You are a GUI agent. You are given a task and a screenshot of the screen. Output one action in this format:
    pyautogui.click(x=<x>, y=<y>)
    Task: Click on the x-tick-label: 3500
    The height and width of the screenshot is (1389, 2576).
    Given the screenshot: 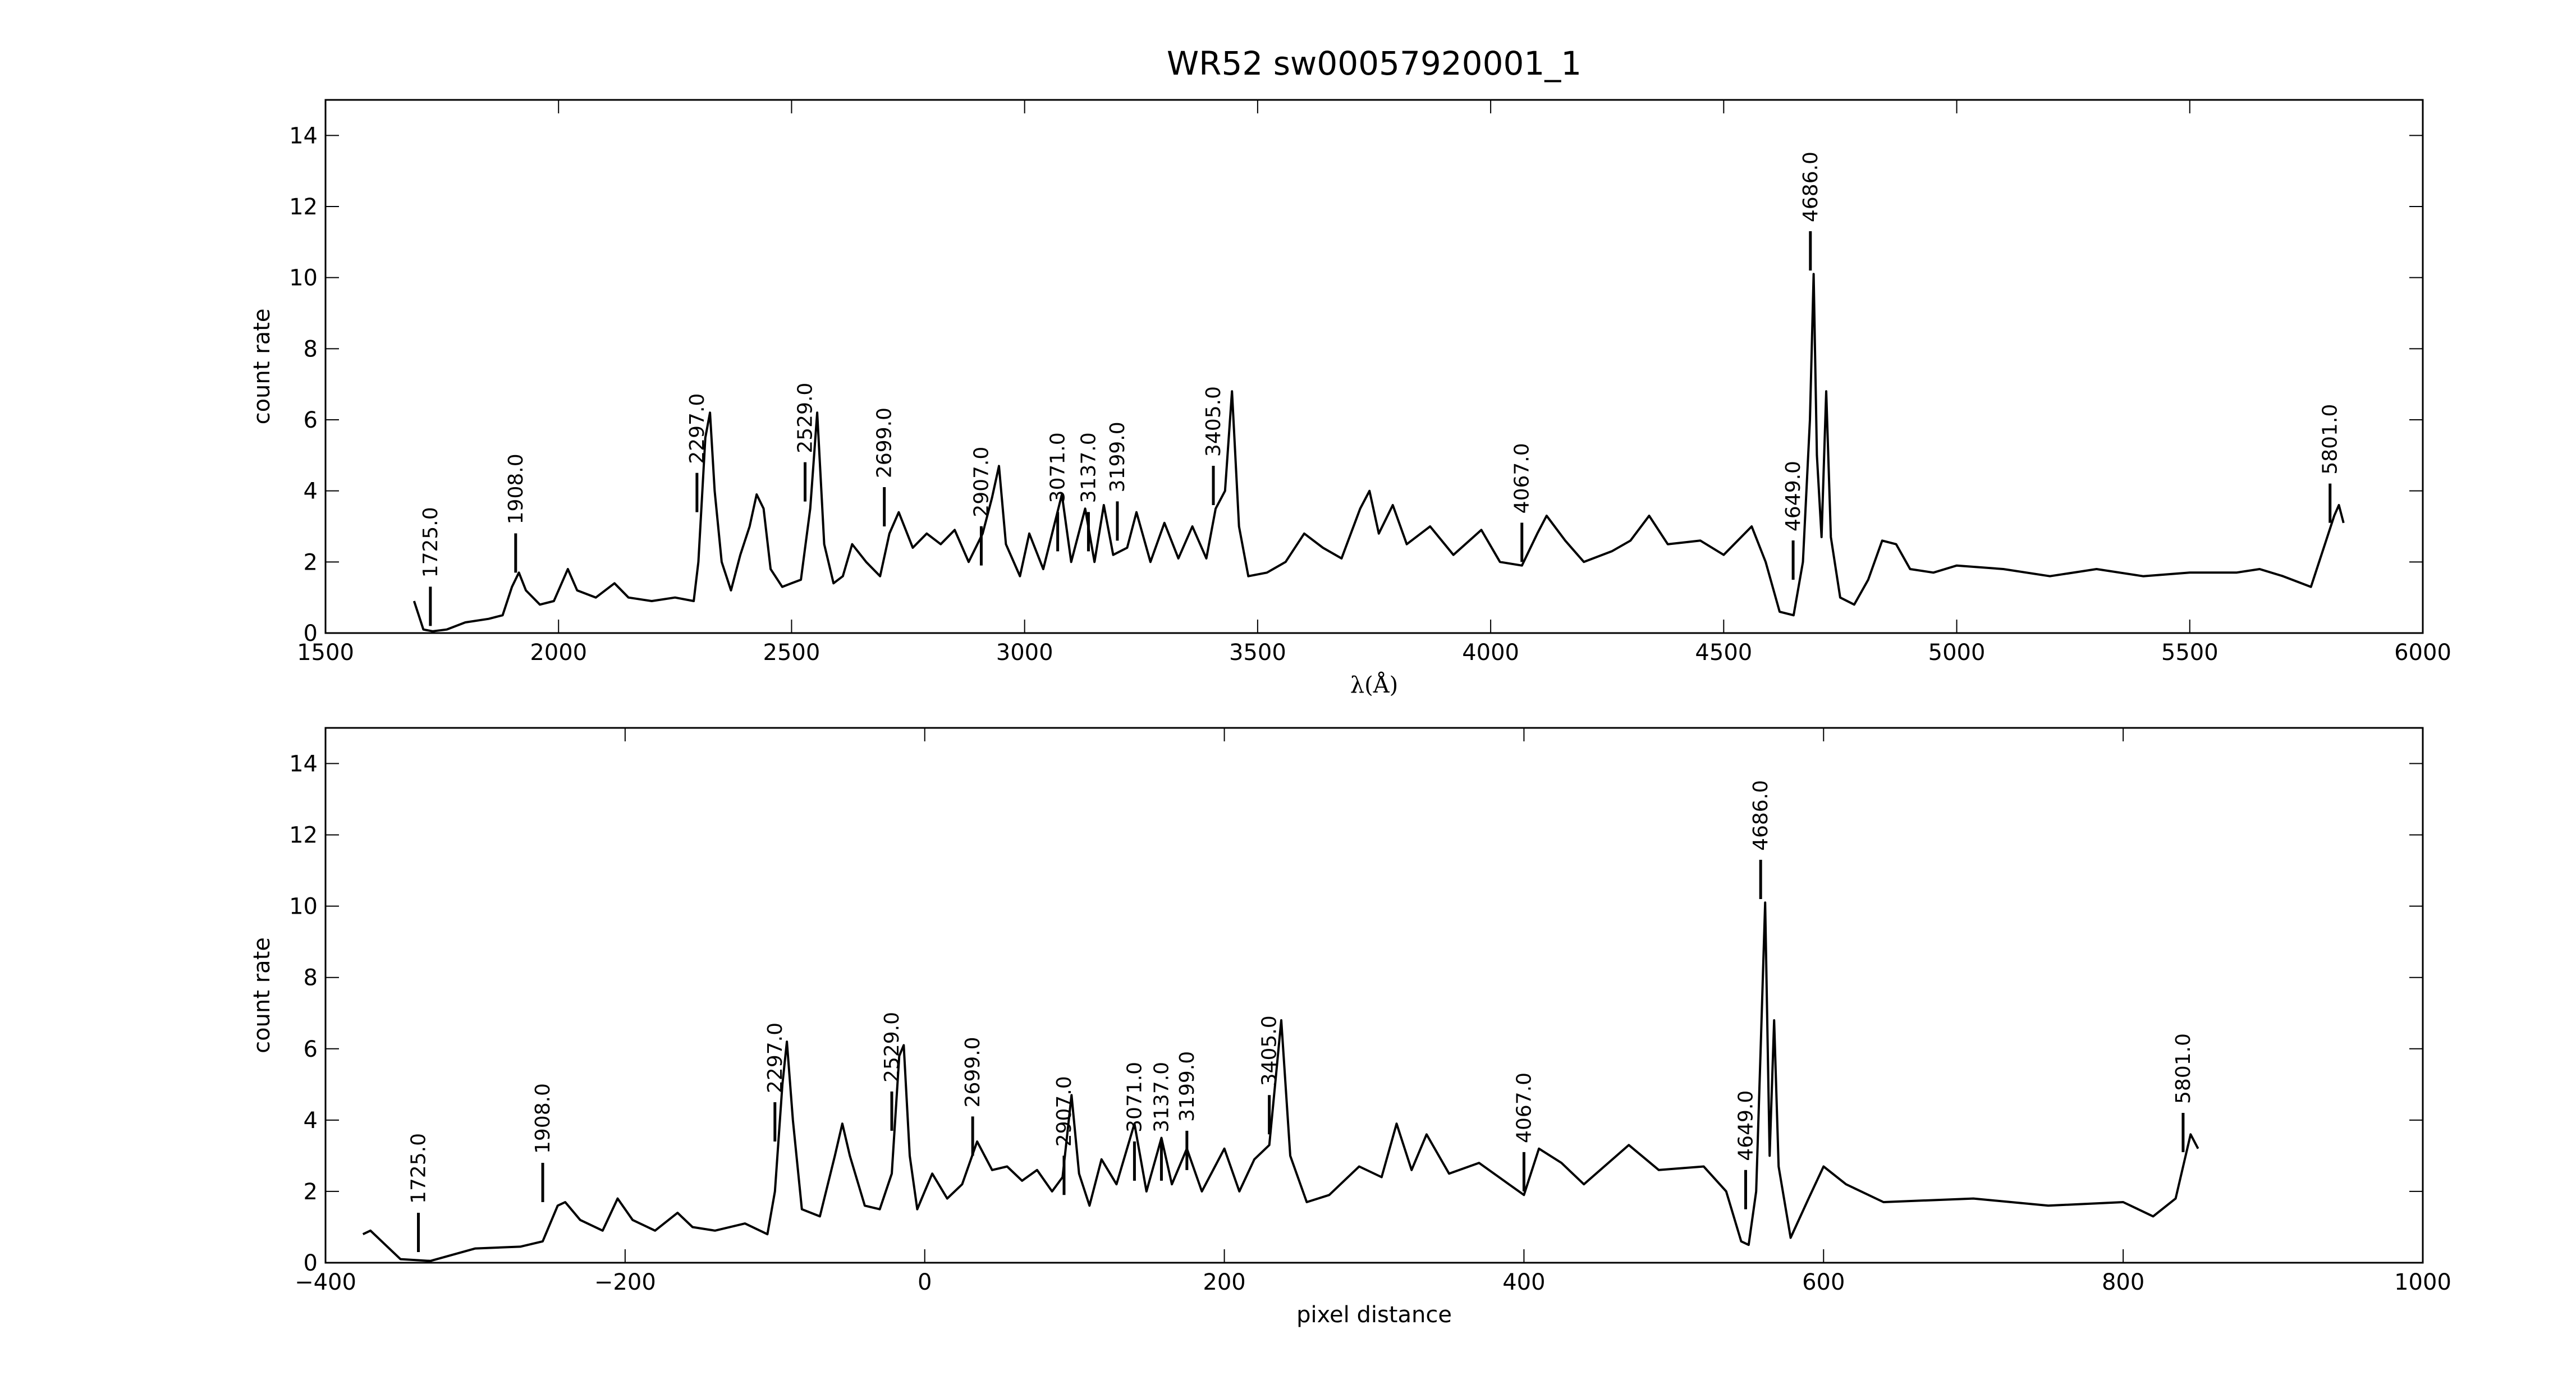 What is the action you would take?
    pyautogui.click(x=1257, y=653)
    